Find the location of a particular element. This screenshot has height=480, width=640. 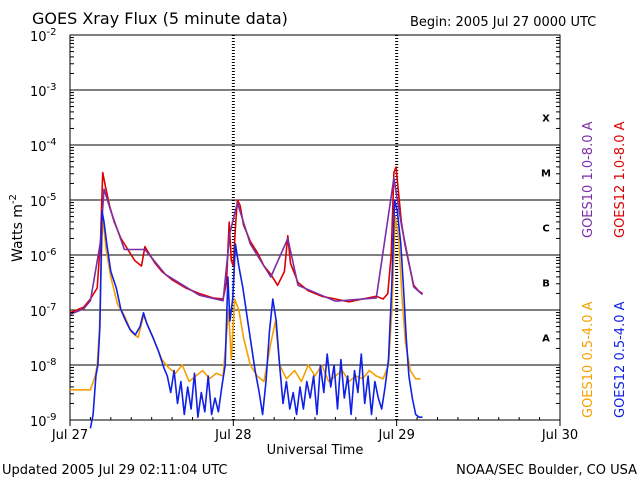

flare-class-label: C is located at coordinates (545, 229).